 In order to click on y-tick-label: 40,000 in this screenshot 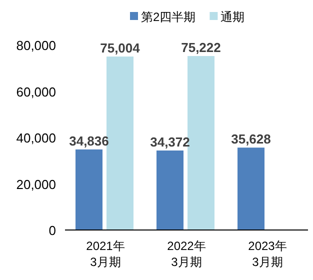, I will do `click(36, 138)`.